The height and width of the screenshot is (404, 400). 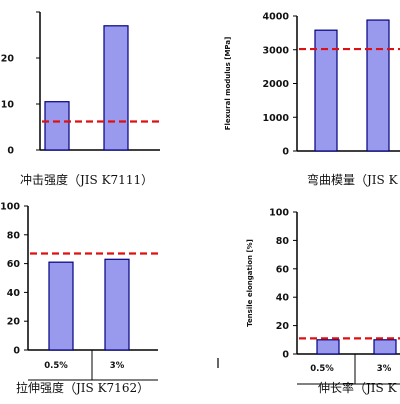 I want to click on chart-4-caption: 伸长率（JIS K, so click(x=358, y=387).